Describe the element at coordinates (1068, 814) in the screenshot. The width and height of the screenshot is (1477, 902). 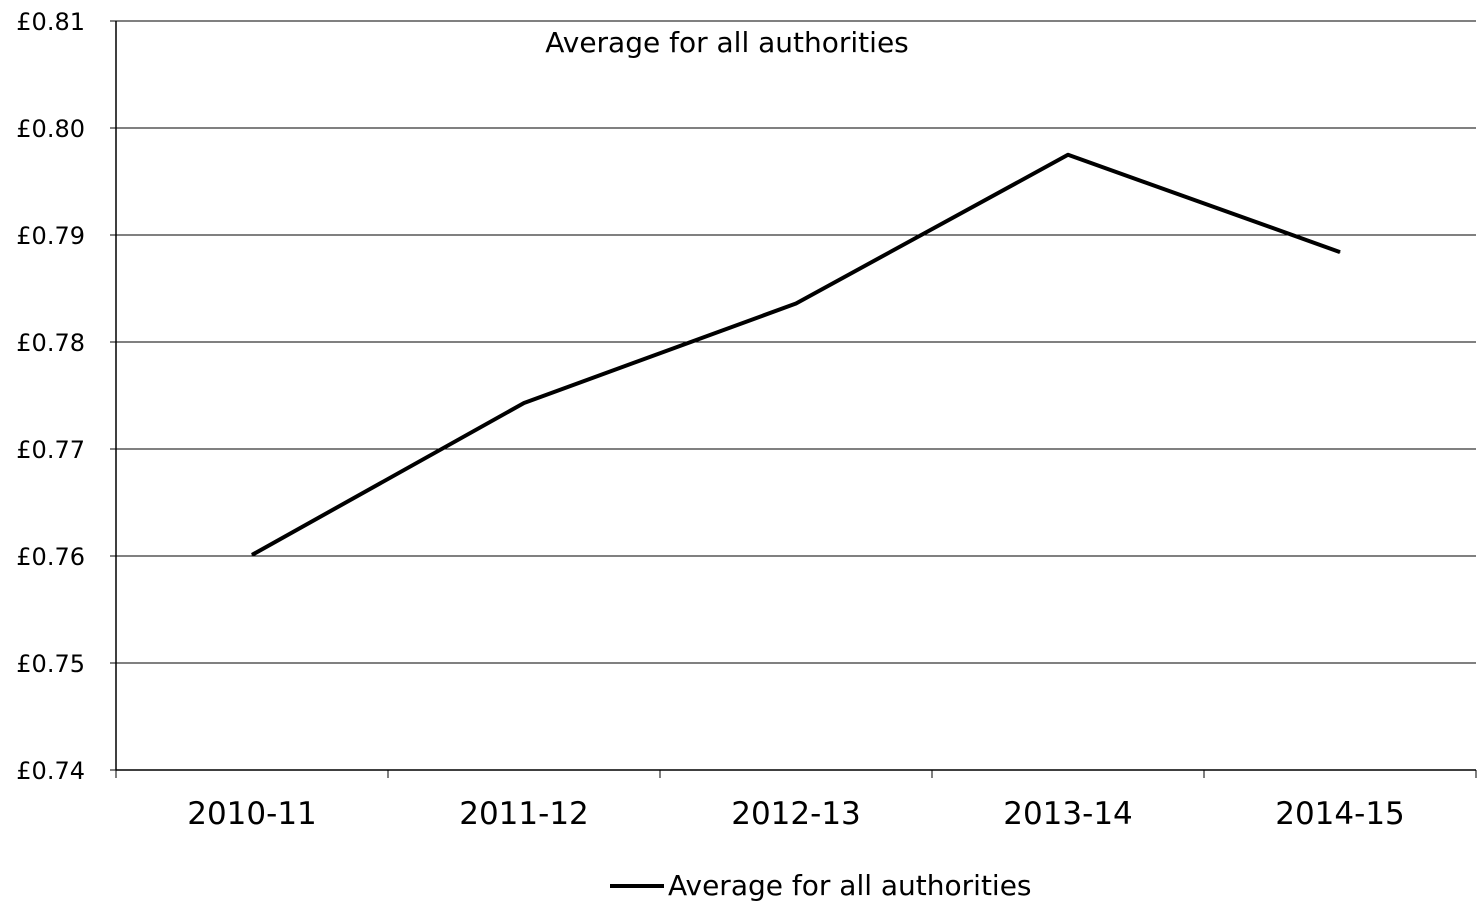
I see `x-tick-label: 2013-14` at that location.